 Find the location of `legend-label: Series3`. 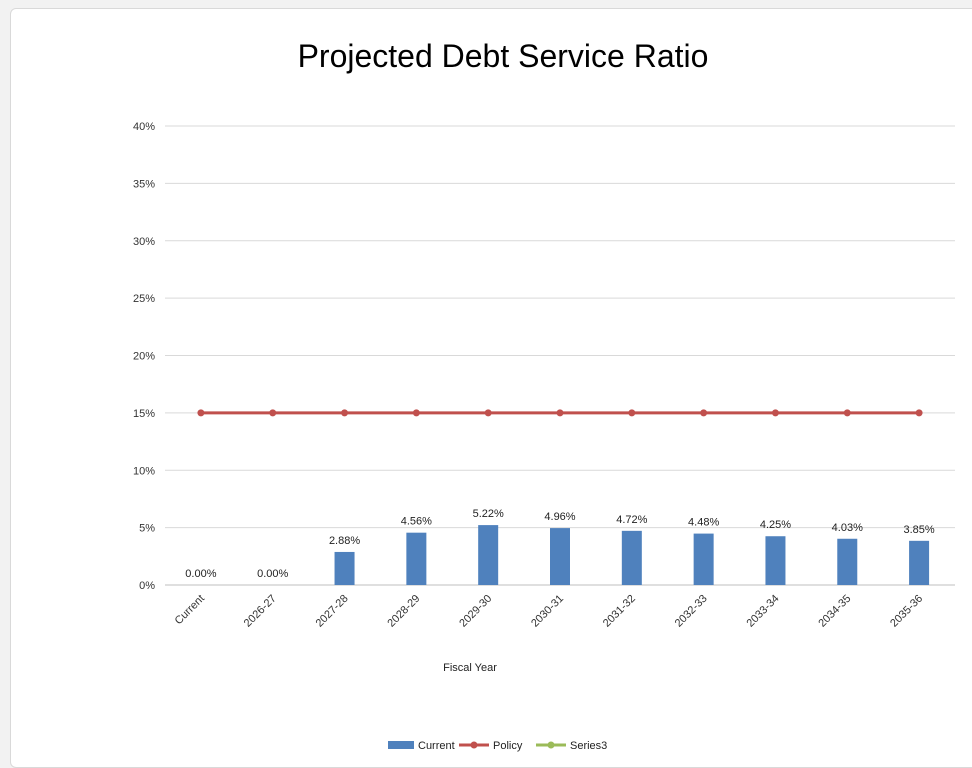

legend-label: Series3 is located at coordinates (588, 746).